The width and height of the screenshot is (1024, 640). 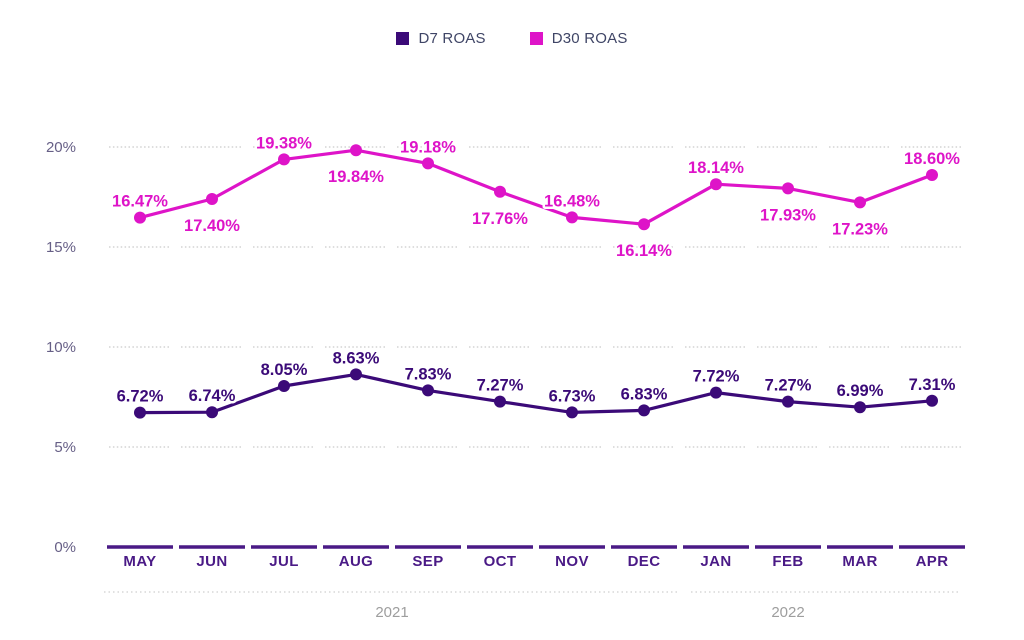 I want to click on legend-item-d7-roas: D7 ROAS, so click(x=441, y=38).